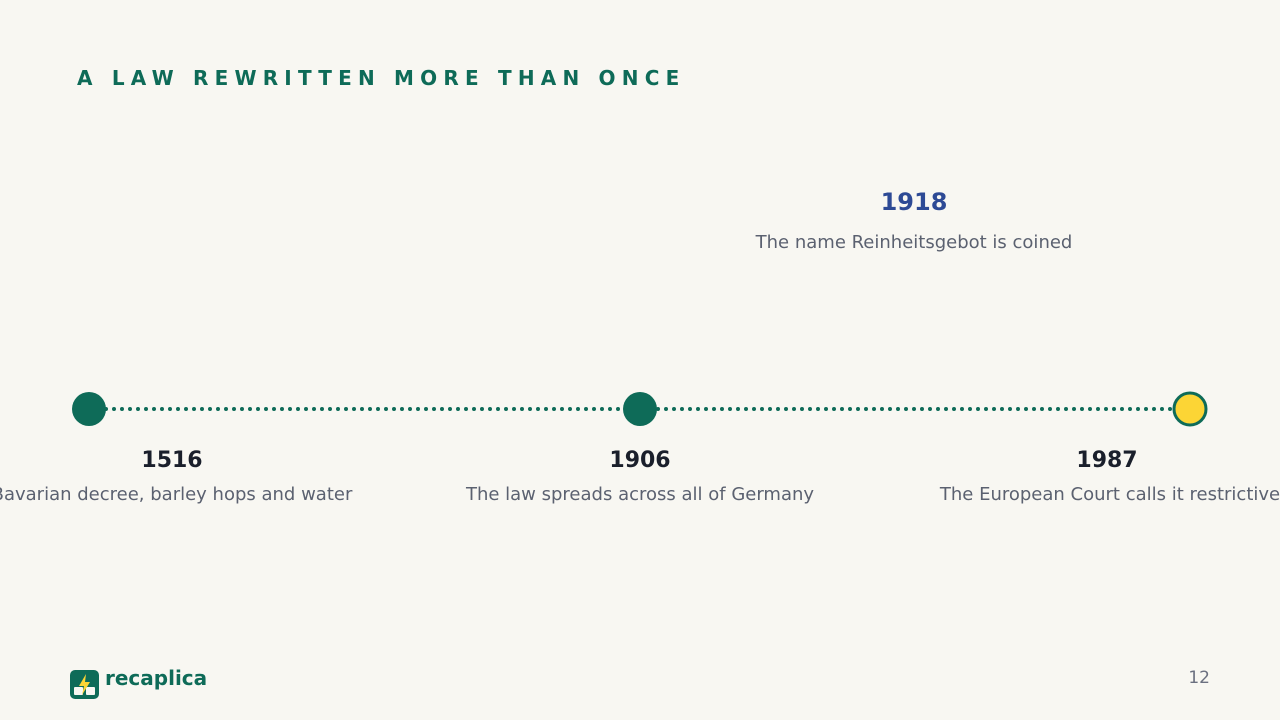 This screenshot has width=1280, height=720. I want to click on event-text: Bavarian decree, barley hops and water, so click(176, 494).